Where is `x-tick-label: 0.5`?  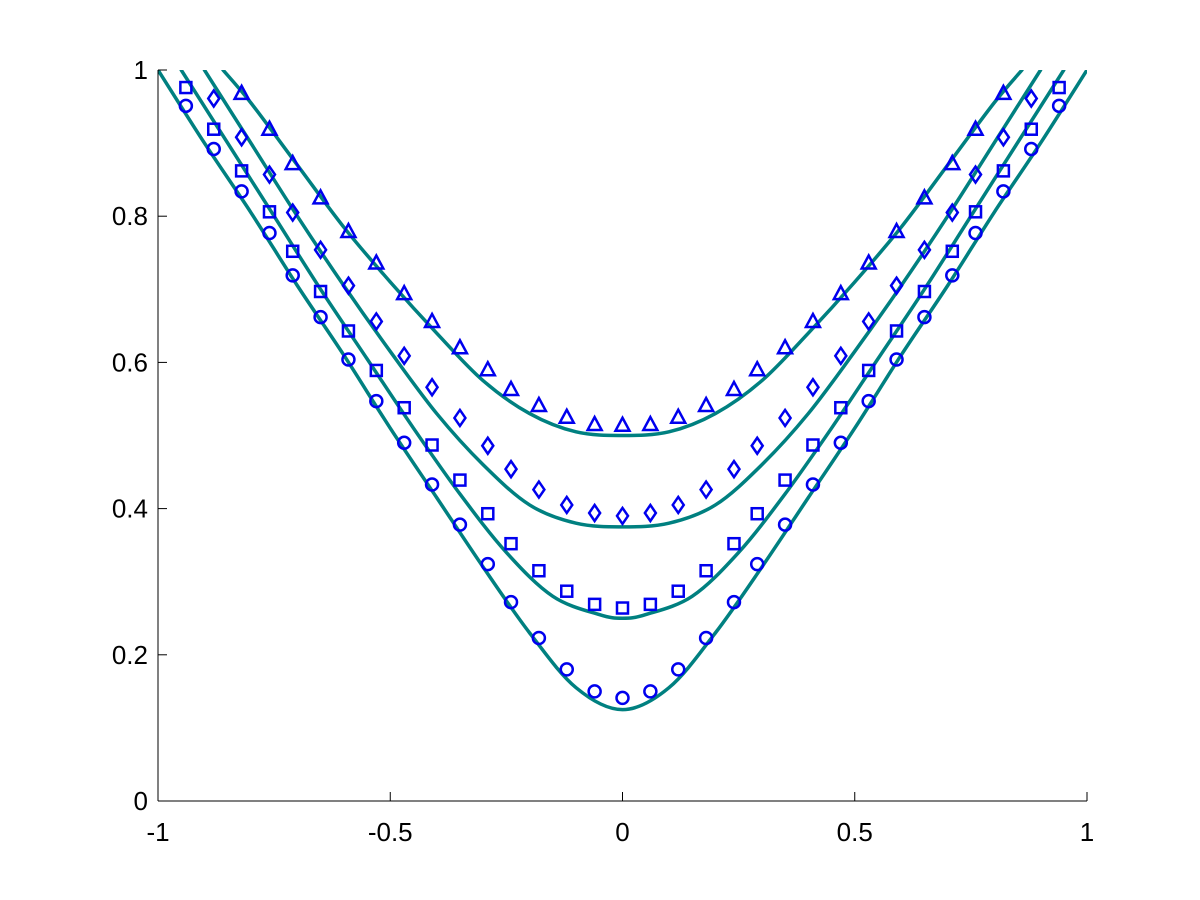 x-tick-label: 0.5 is located at coordinates (855, 832).